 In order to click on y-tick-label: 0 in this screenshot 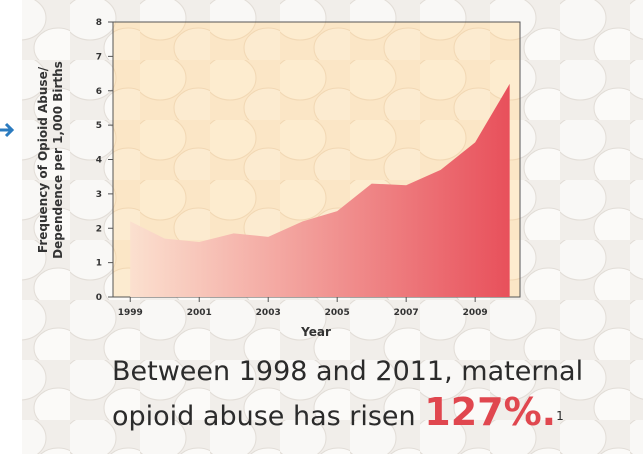, I will do `click(99, 298)`.